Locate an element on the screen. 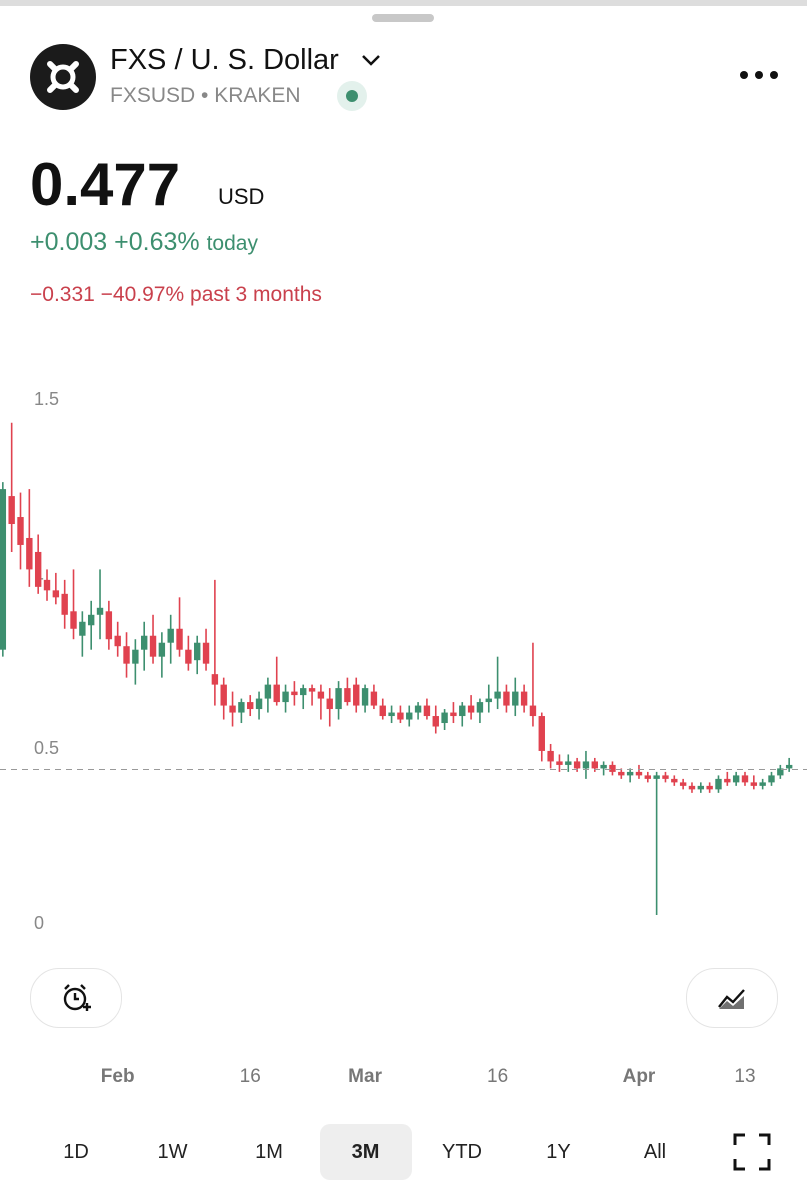 This screenshot has height=1200, width=807. drag-handle is located at coordinates (403, 18).